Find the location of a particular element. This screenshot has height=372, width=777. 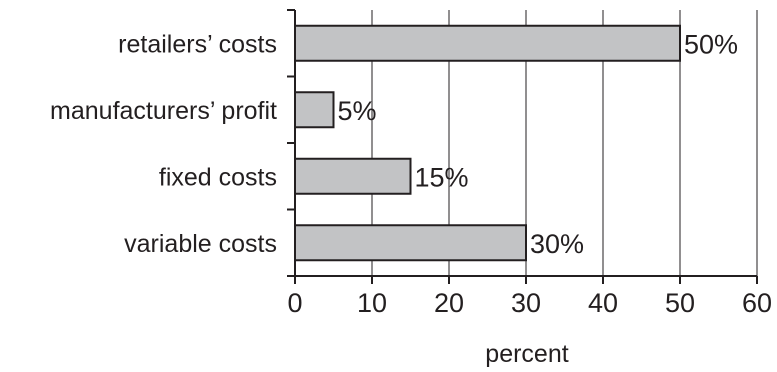

category-label: manufacturers’ profit is located at coordinates (163, 111).